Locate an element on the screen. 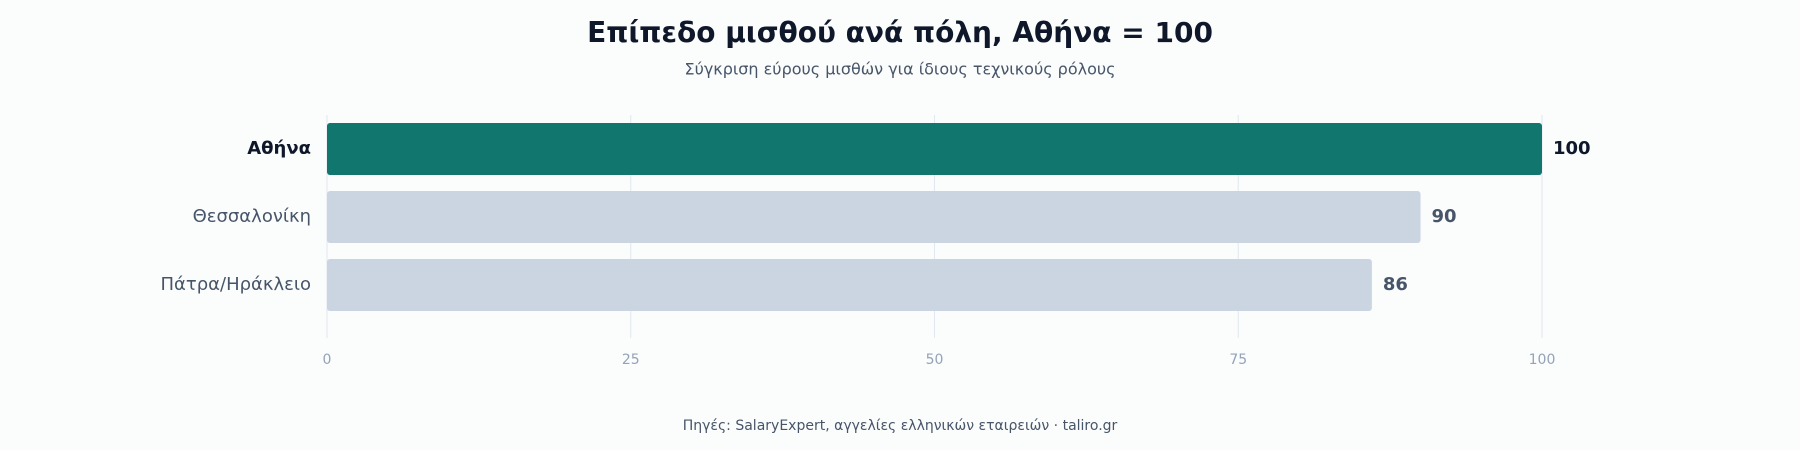 This screenshot has width=1800, height=450. y-tick-label: Αθήνα is located at coordinates (279, 148).